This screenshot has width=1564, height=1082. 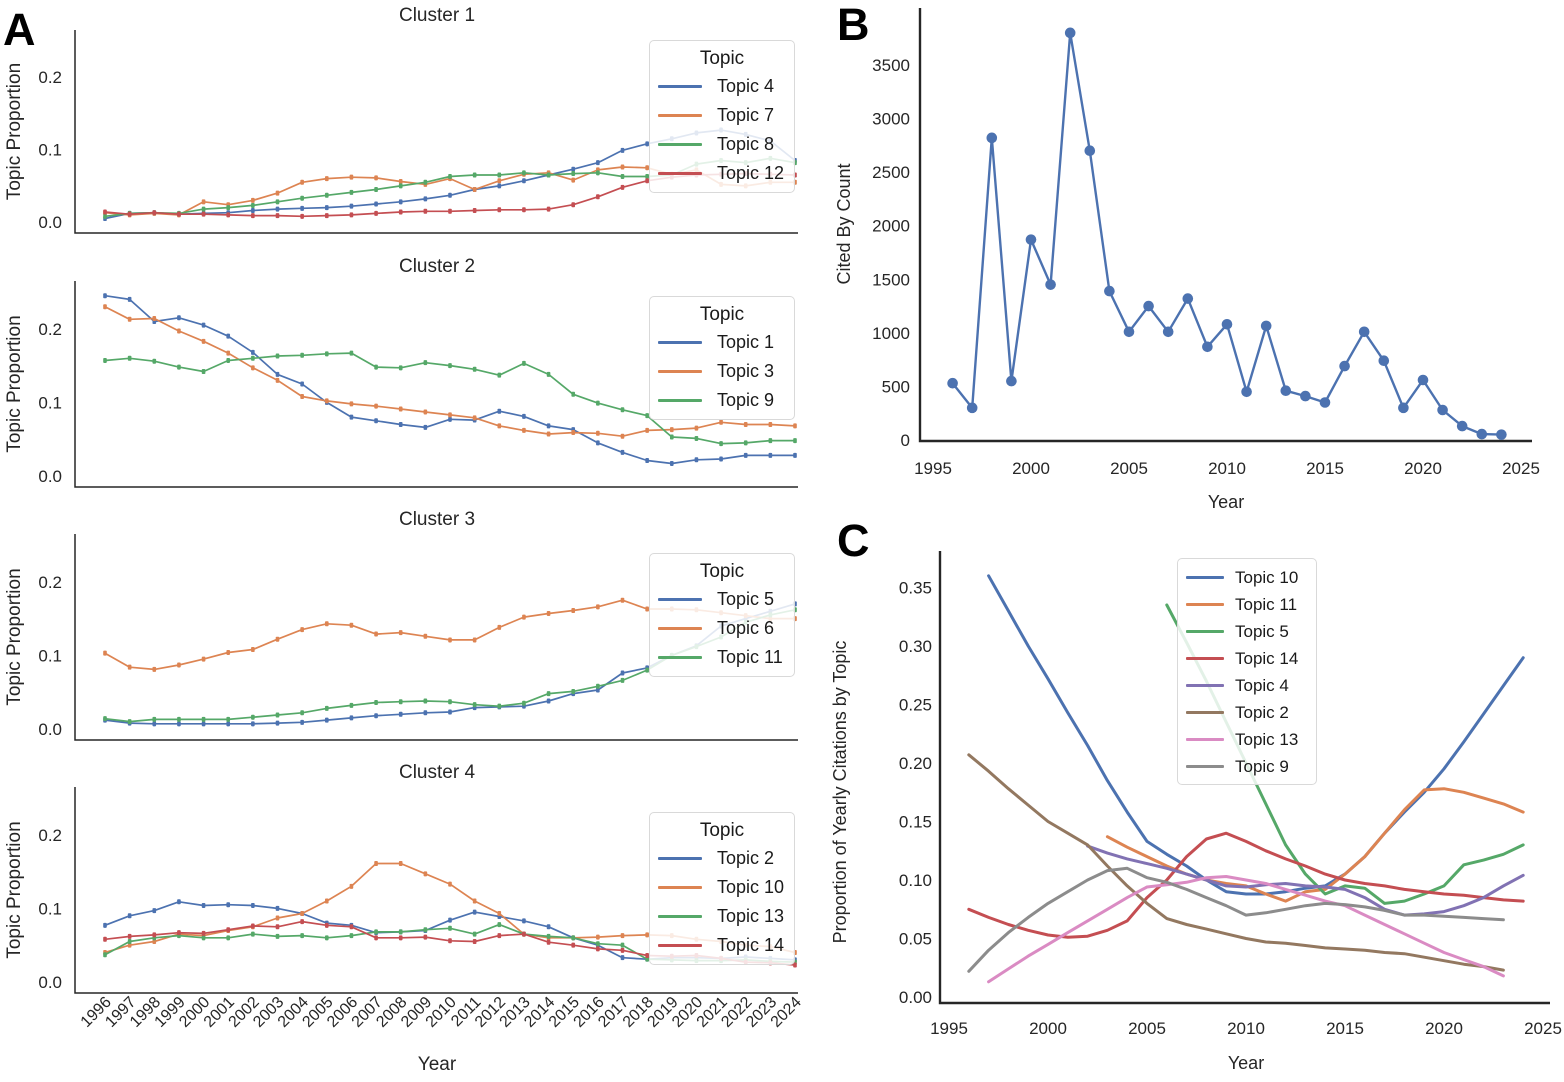 What do you see at coordinates (891, 226) in the screenshot?
I see `y-tick-label: 2000` at bounding box center [891, 226].